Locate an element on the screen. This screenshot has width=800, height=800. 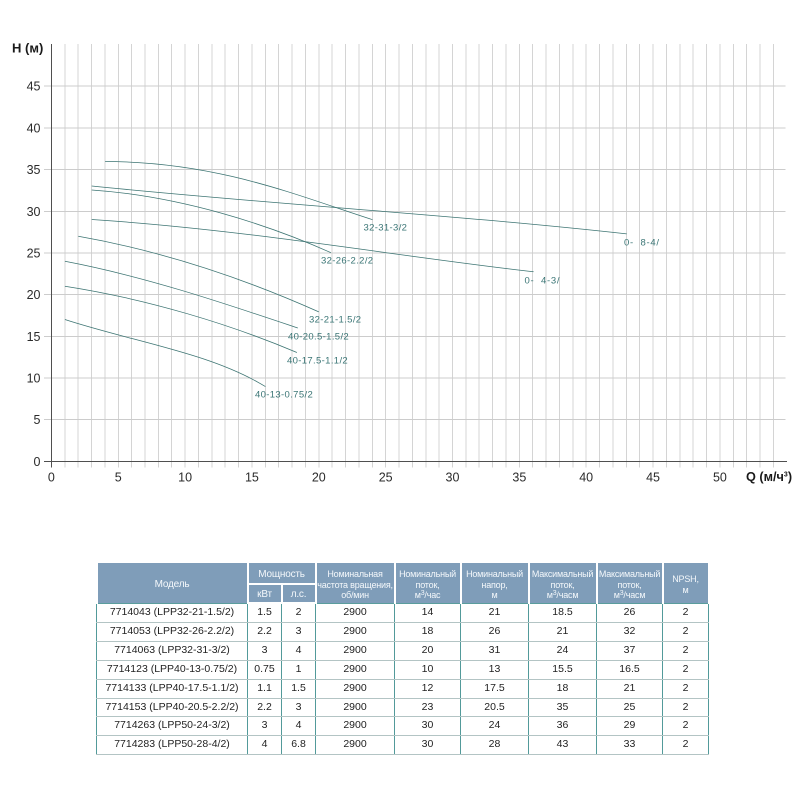
svg-text: 0- 4-3/ is located at coordinates (543, 281).